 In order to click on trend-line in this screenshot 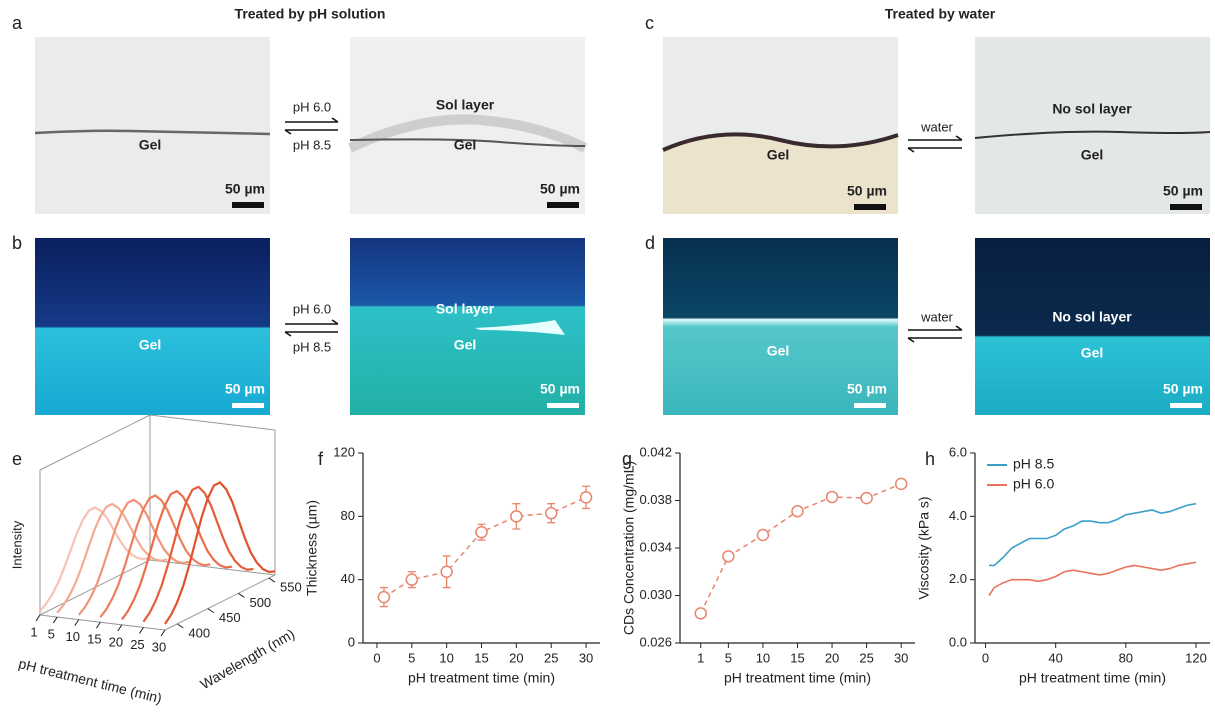, I will do `click(801, 548)`.